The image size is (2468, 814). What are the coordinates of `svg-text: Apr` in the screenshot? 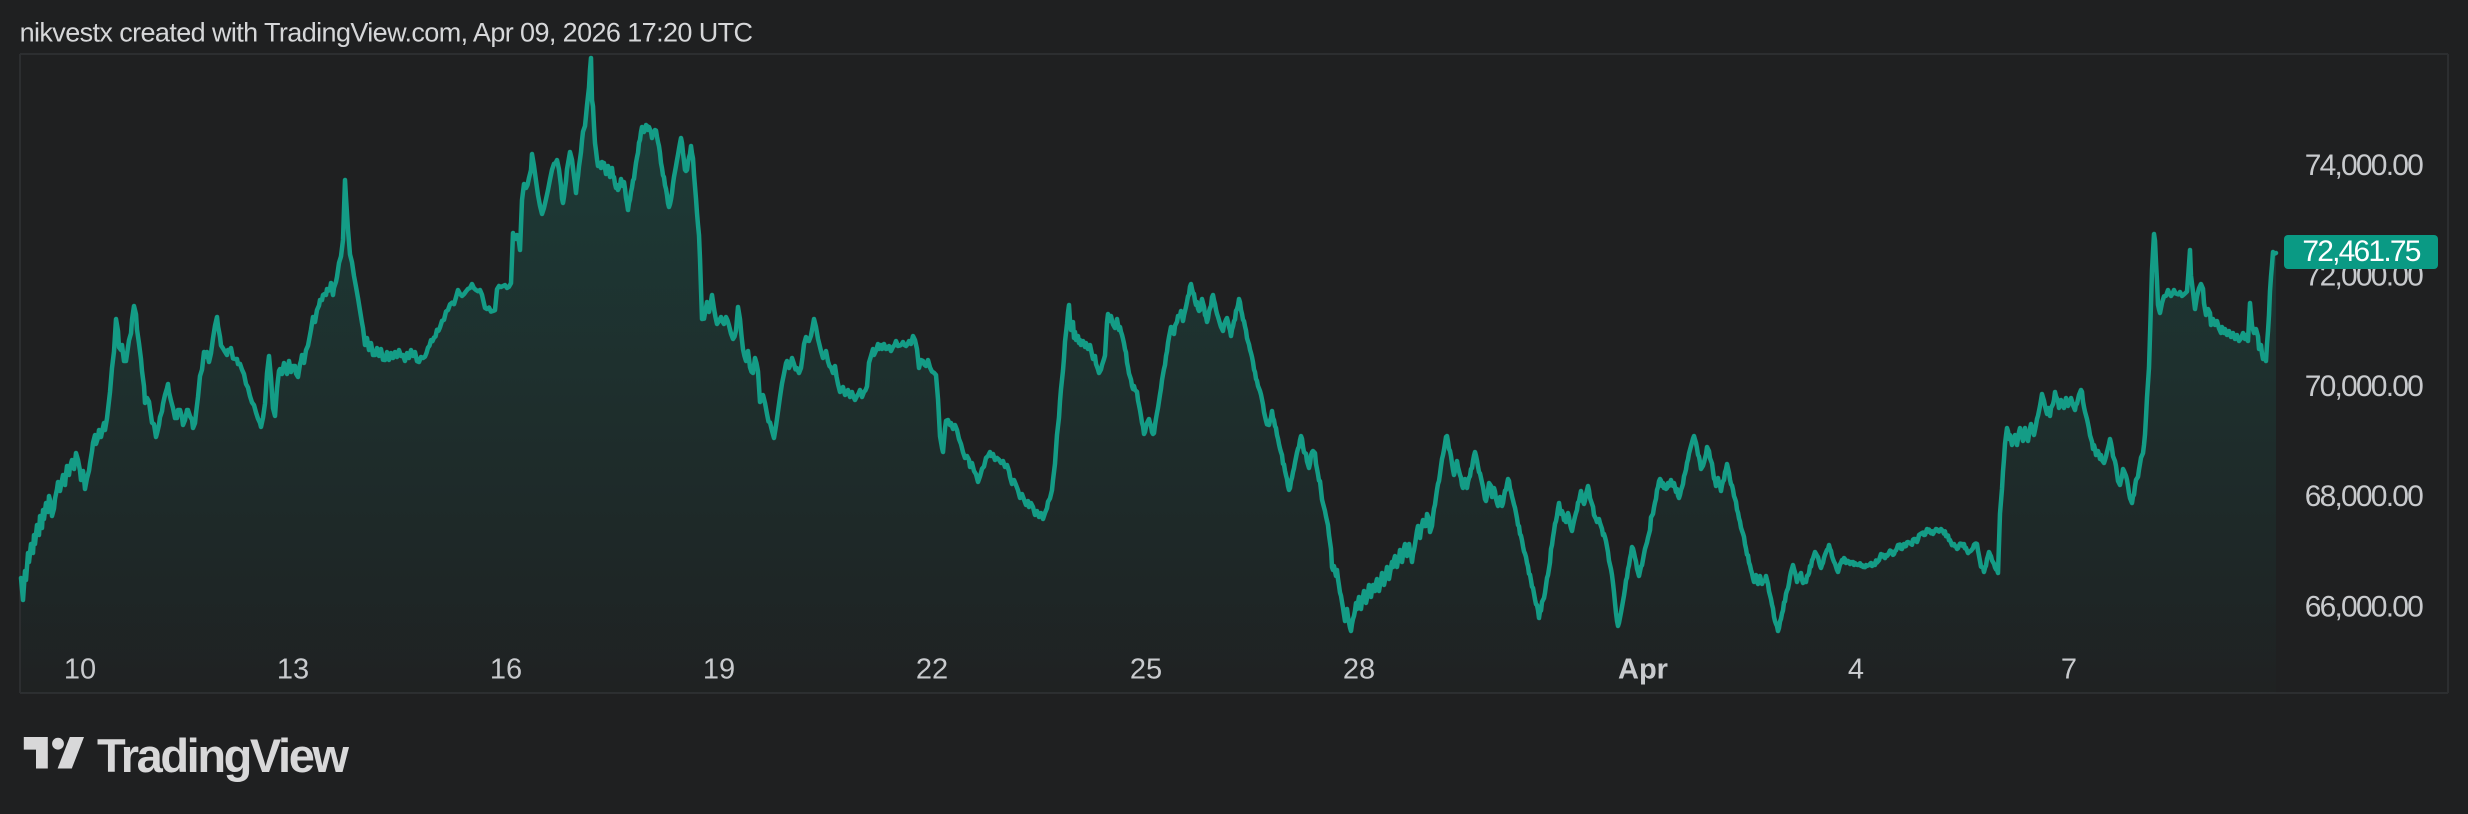 It's located at (1643, 670).